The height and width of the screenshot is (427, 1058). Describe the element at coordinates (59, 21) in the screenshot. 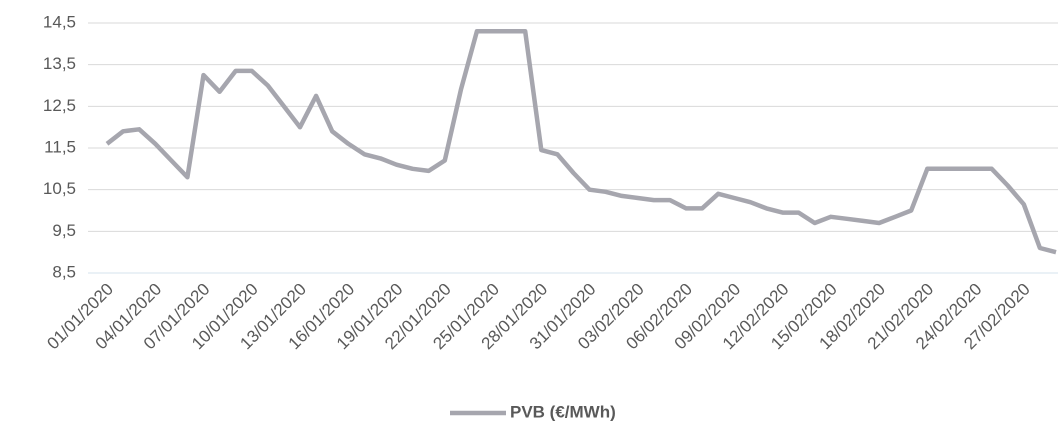

I see `y-tick-label: 14,5` at that location.